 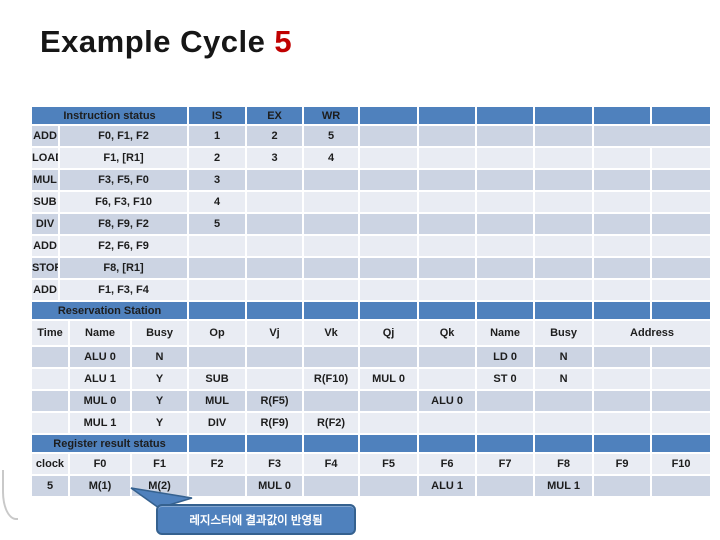 What do you see at coordinates (109, 310) in the screenshot?
I see `section-label-reservation-station: Reservation Station` at bounding box center [109, 310].